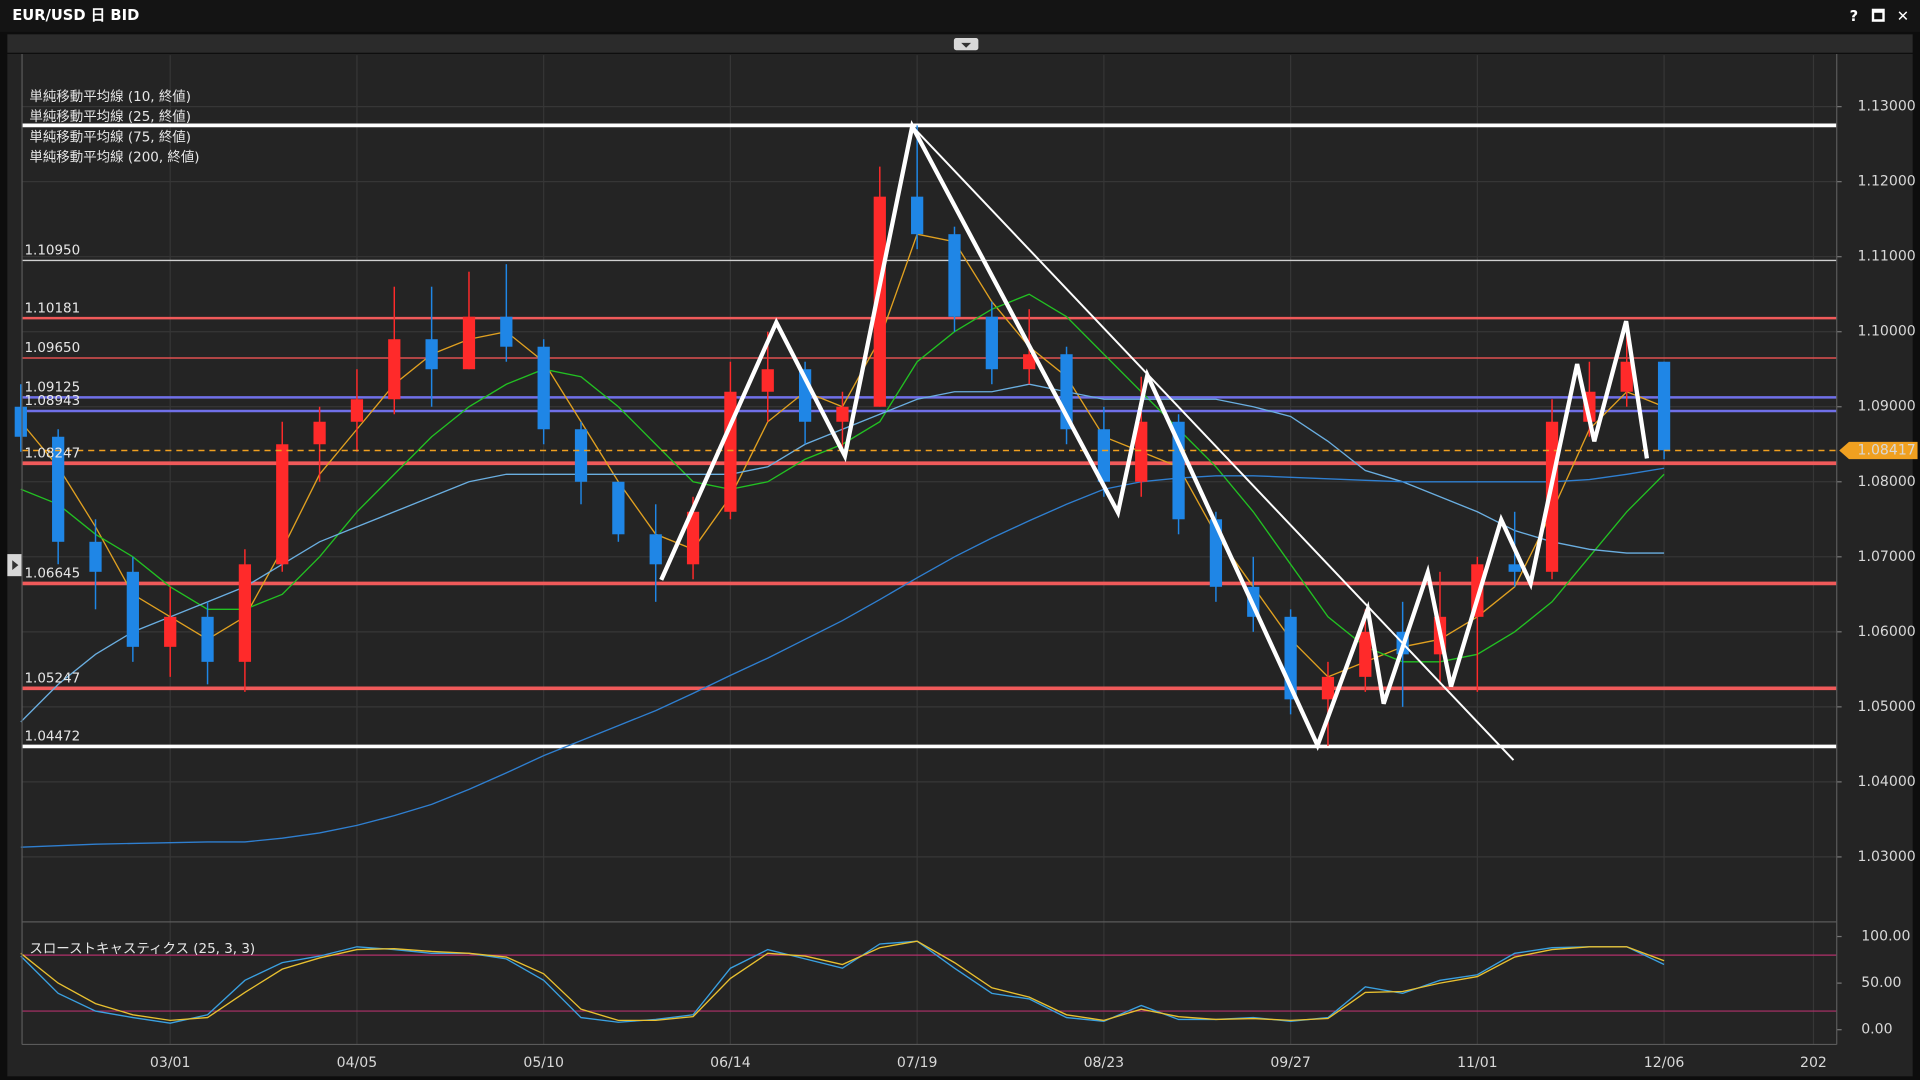 The height and width of the screenshot is (1080, 1920). What do you see at coordinates (1903, 16) in the screenshot?
I see `close-button: ✕` at bounding box center [1903, 16].